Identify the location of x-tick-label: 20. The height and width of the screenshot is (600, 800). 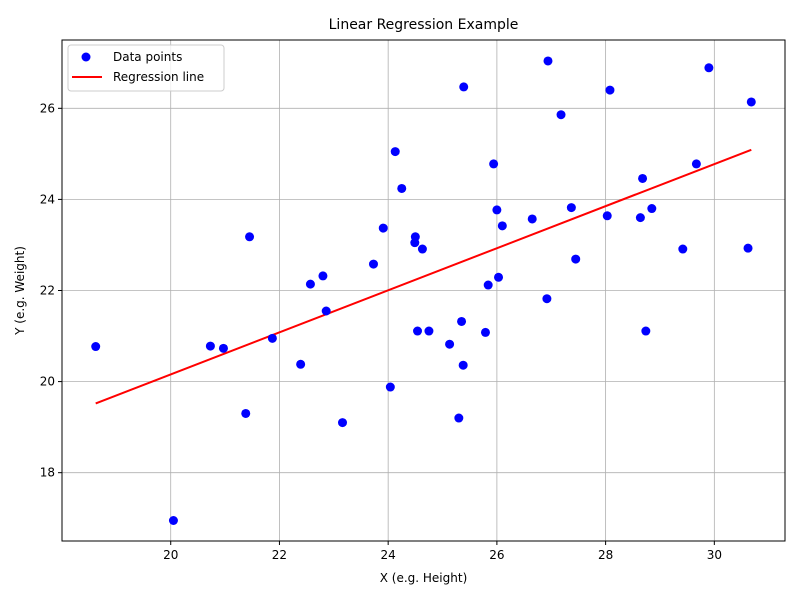
(170, 555).